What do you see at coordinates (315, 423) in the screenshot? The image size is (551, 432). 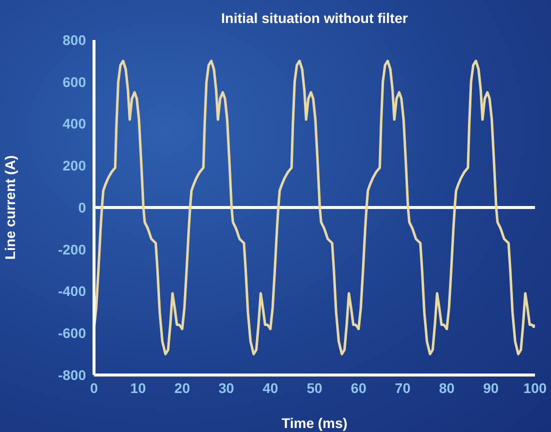 I see `x-axis-title: Time (ms)` at bounding box center [315, 423].